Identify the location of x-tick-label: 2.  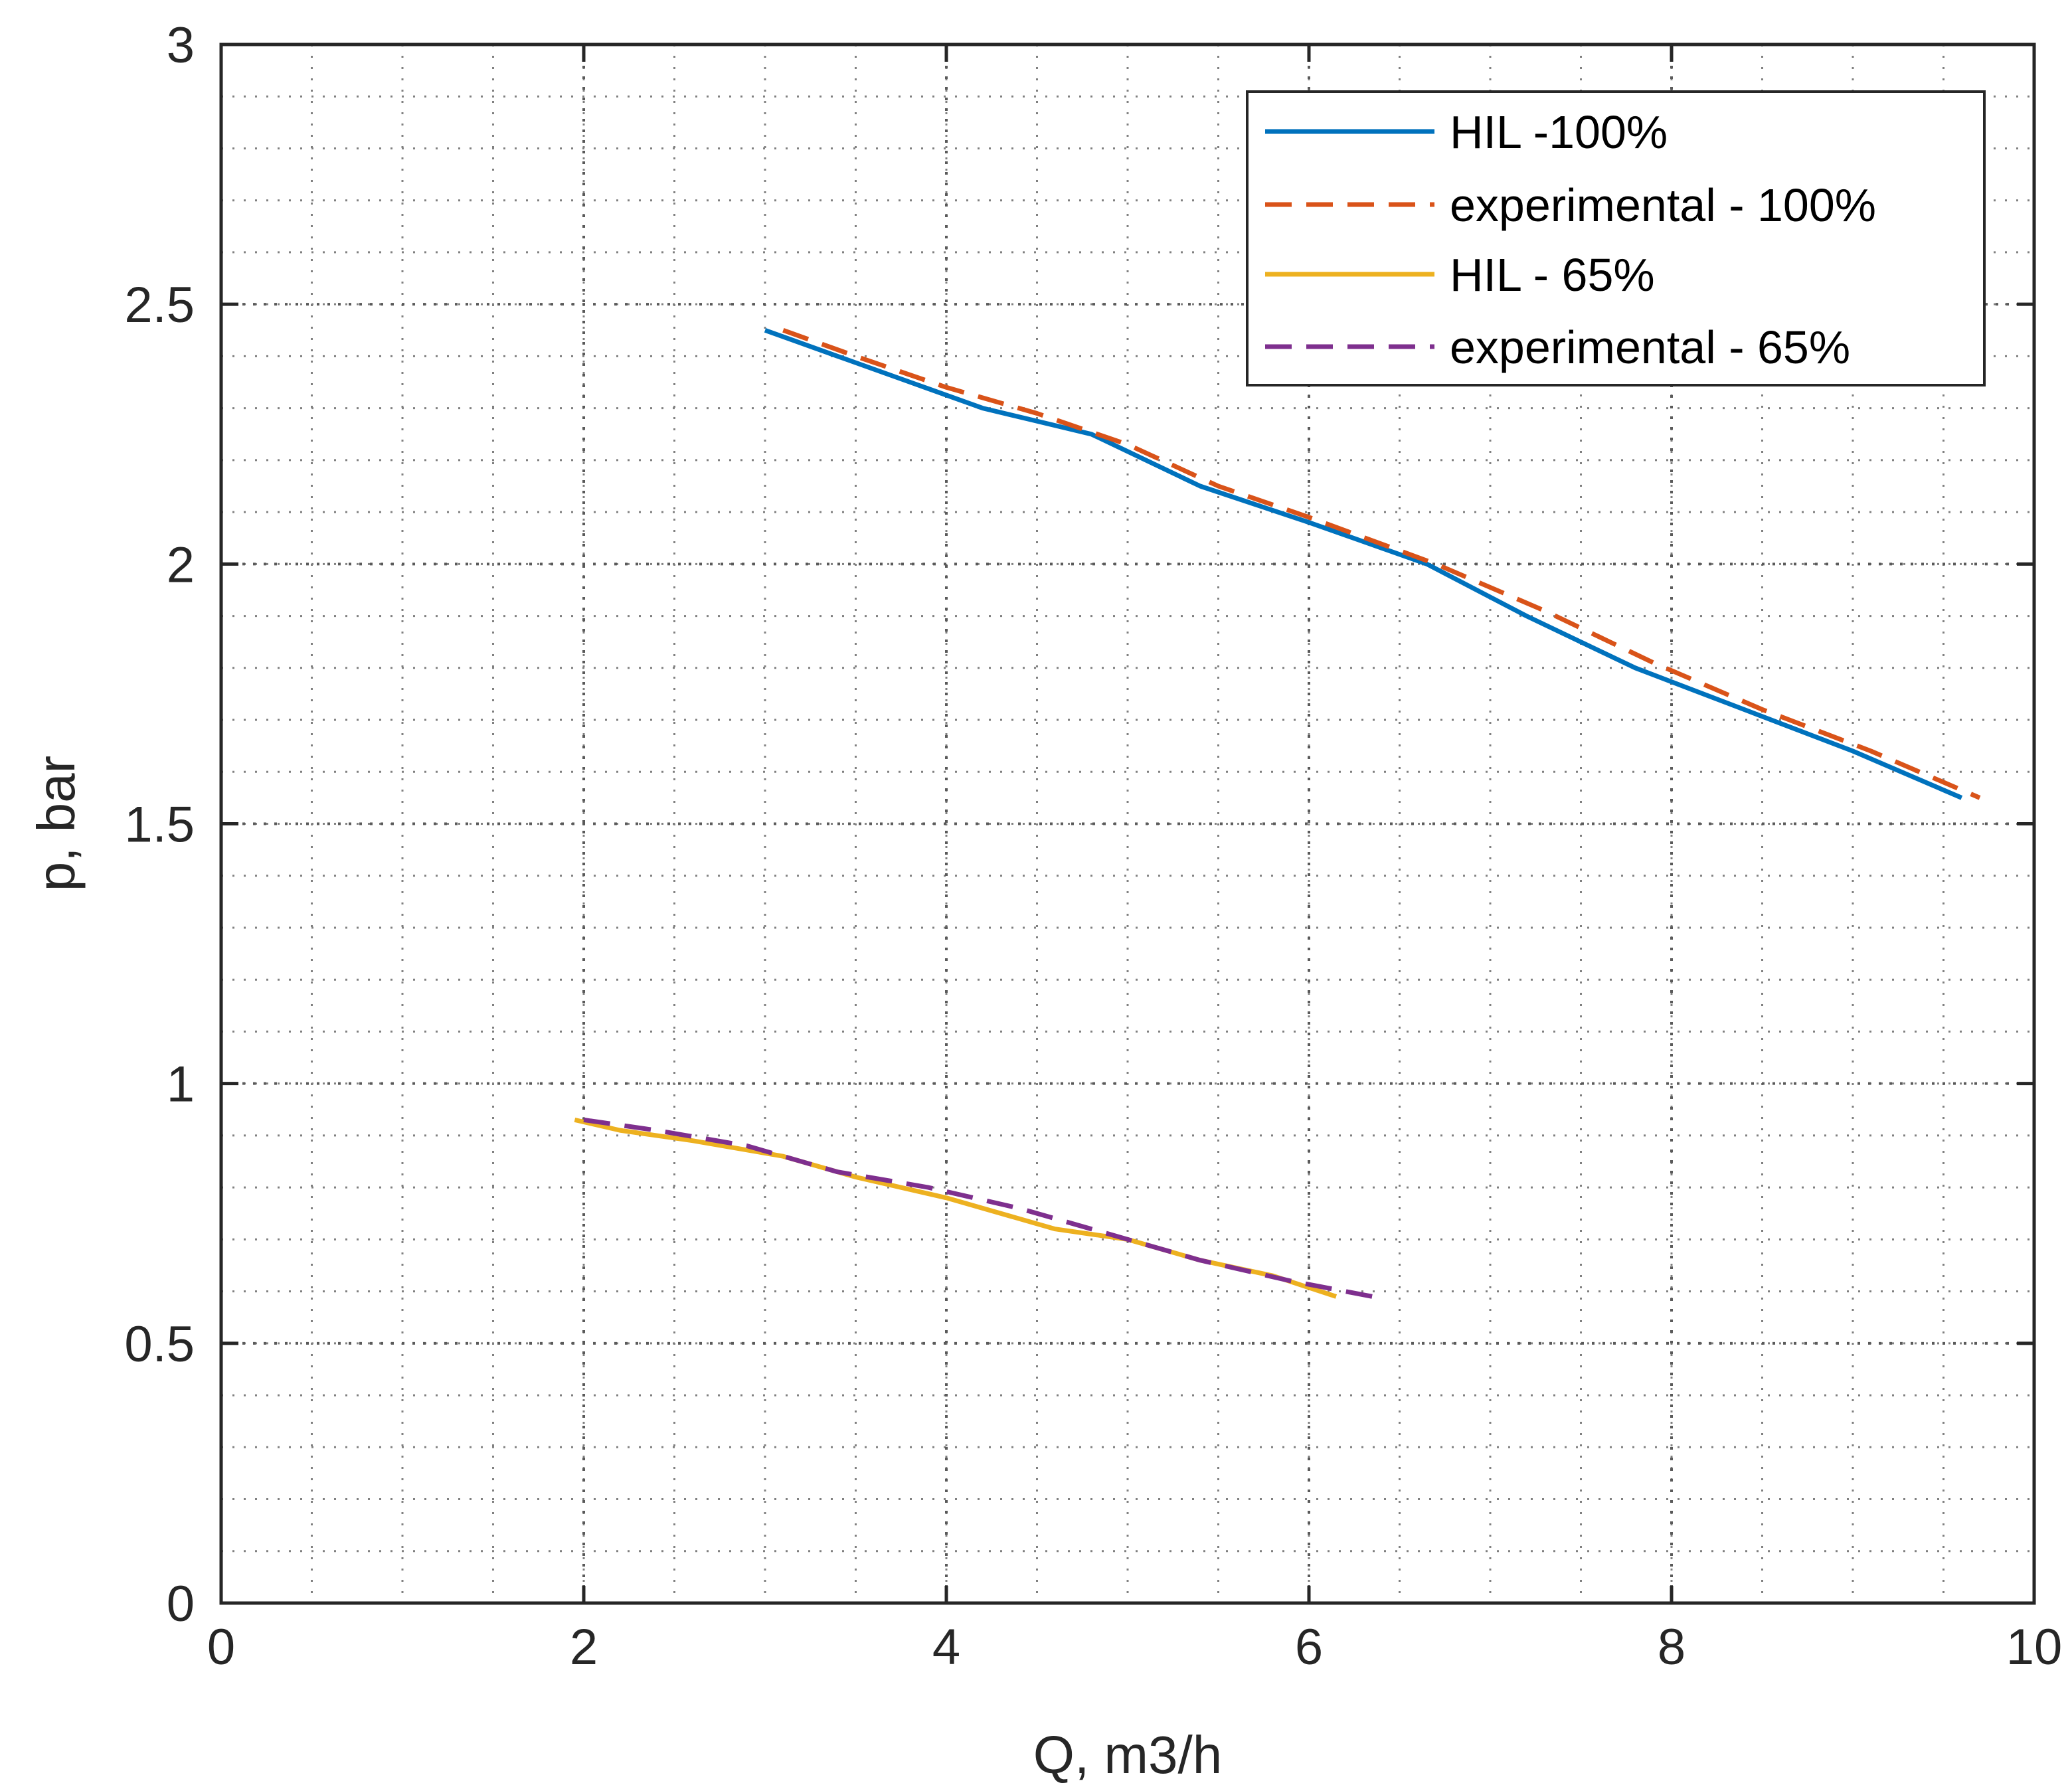
(584, 1647).